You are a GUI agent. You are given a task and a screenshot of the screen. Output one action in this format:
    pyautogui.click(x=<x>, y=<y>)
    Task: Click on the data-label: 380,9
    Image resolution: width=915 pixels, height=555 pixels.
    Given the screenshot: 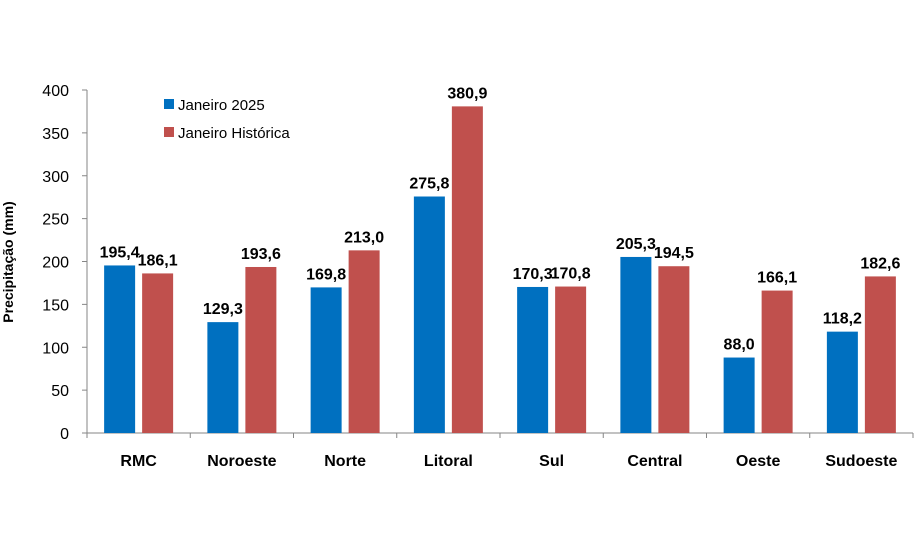 What is the action you would take?
    pyautogui.click(x=467, y=93)
    